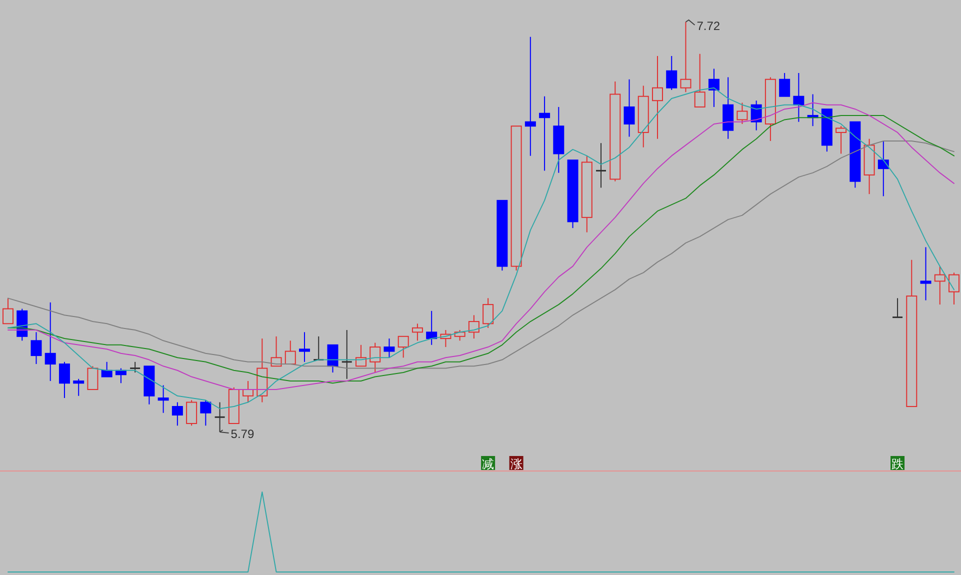 This screenshot has width=961, height=575. What do you see at coordinates (898, 464) in the screenshot?
I see `text: 跌` at bounding box center [898, 464].